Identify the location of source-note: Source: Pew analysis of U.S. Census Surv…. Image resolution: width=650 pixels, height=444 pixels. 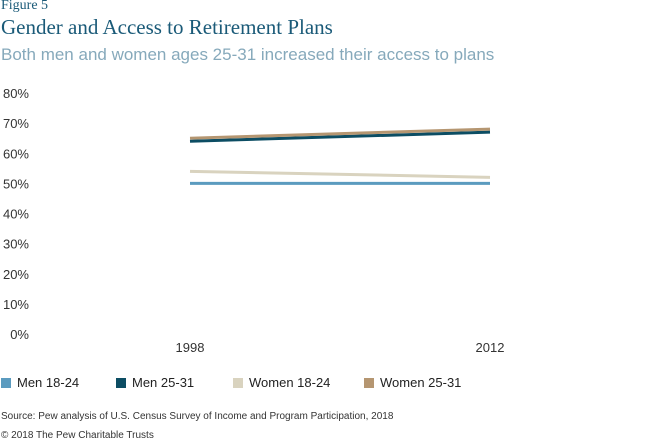
(197, 416).